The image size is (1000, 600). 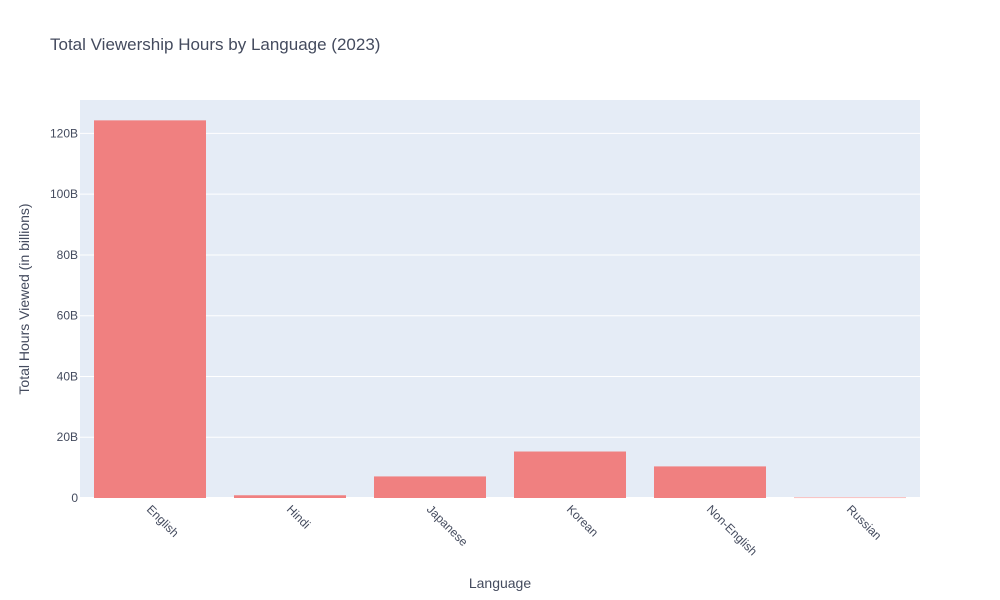 What do you see at coordinates (290, 496) in the screenshot?
I see `bar-hindi` at bounding box center [290, 496].